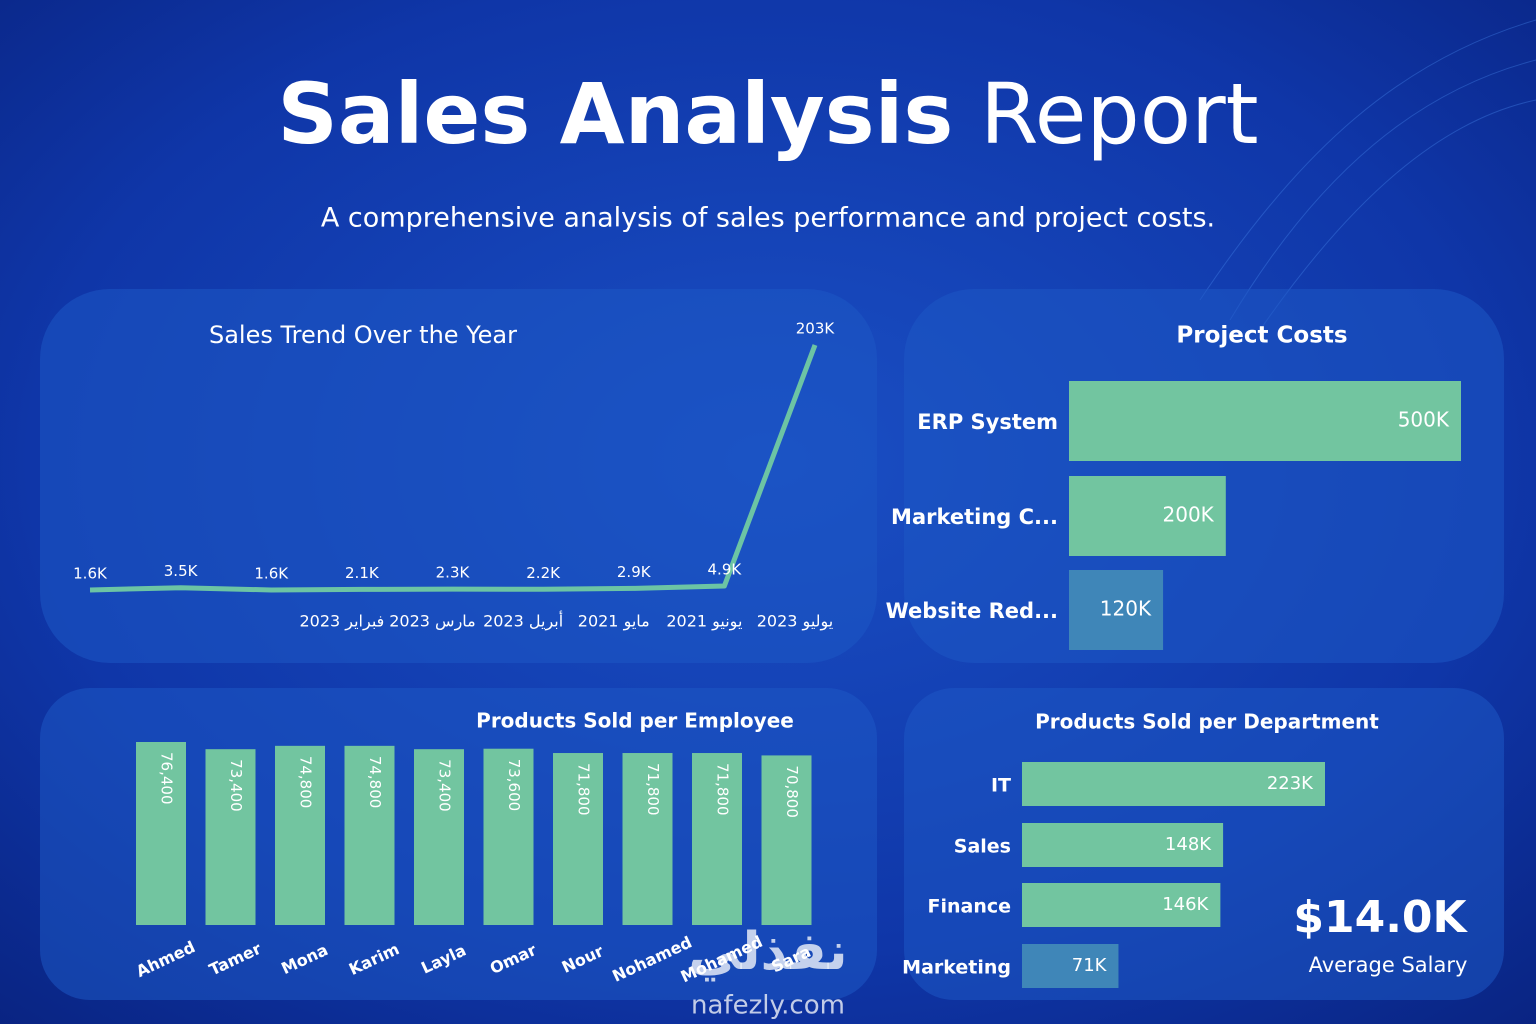 The image size is (1536, 1024). I want to click on watermark: نفذلي, so click(767, 952).